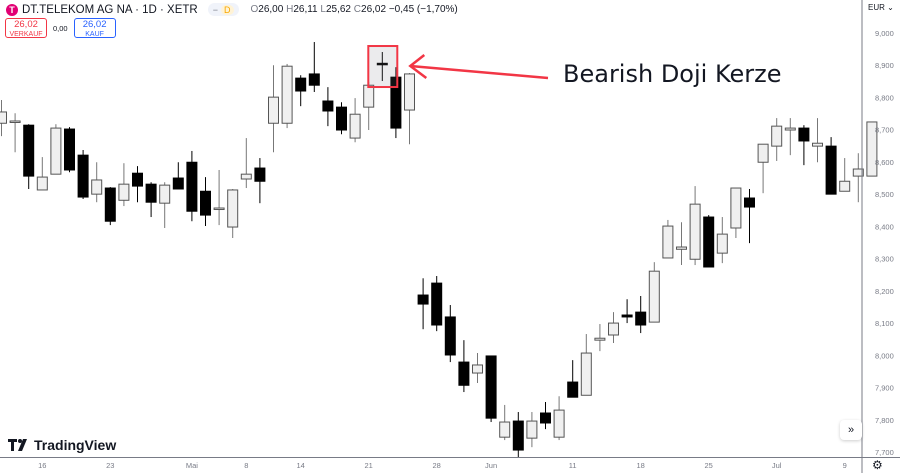  Describe the element at coordinates (26, 28) in the screenshot. I see `sell-button: 26,02 VERKAUF` at that location.